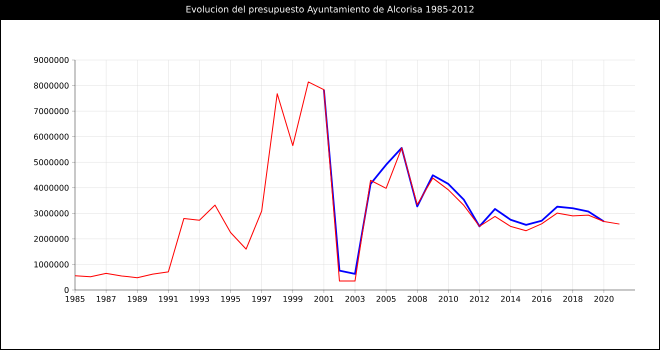  I want to click on y-tick-label: 2000000, so click(51, 239).